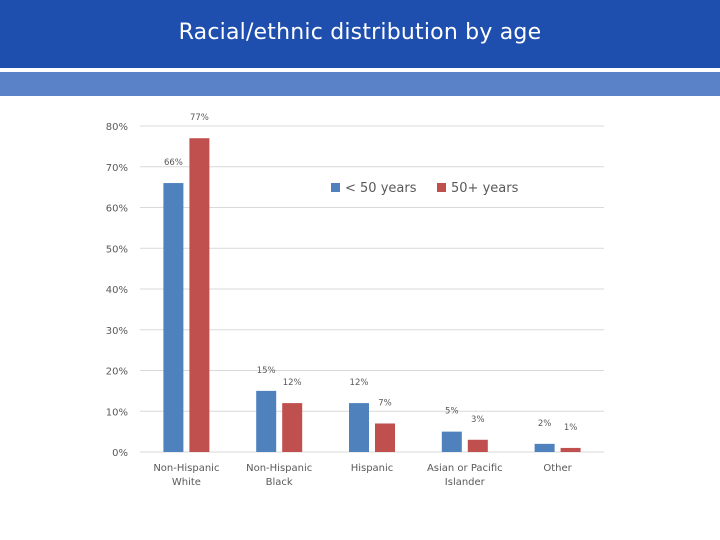 The height and width of the screenshot is (540, 720). I want to click on data-label: 2%, so click(545, 424).